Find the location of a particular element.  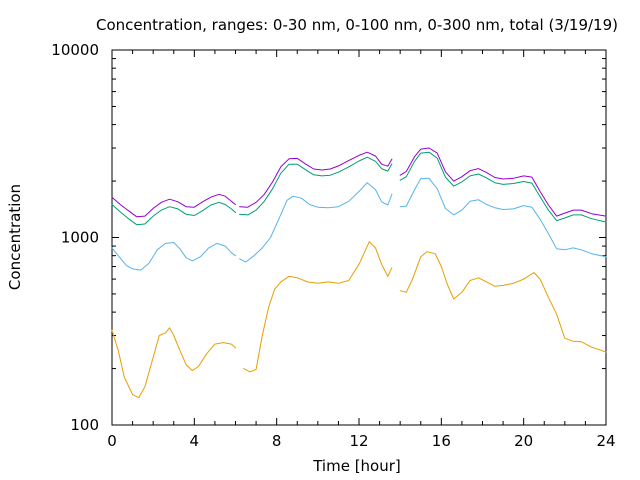

x-tick-label: 24 is located at coordinates (605, 441).